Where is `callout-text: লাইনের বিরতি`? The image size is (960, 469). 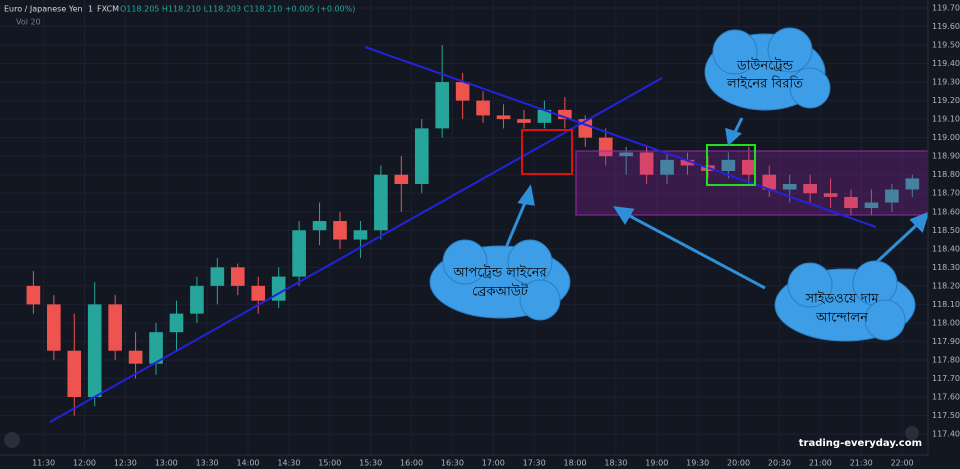
callout-text: লাইনের বিরতি is located at coordinates (764, 84).